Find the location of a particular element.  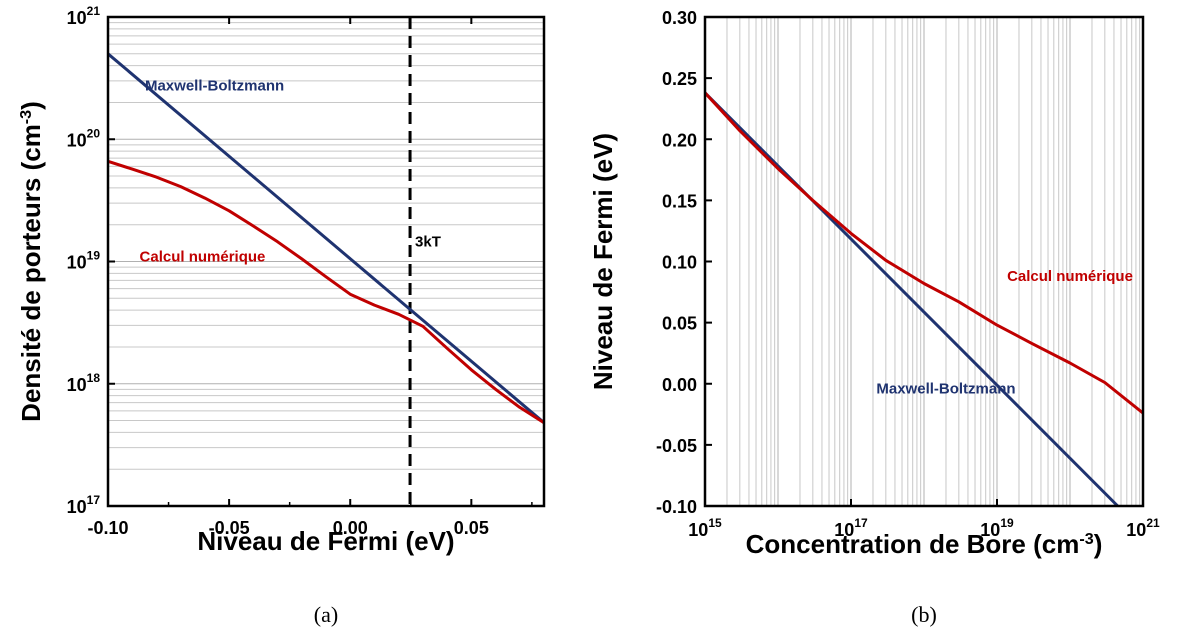

y-tick-label: -0.05 is located at coordinates (676, 446).